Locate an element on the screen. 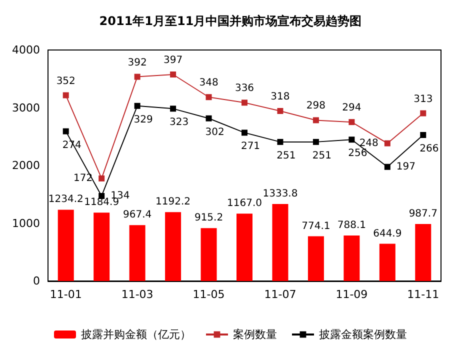  y-tick-label: 0 is located at coordinates (36, 281).